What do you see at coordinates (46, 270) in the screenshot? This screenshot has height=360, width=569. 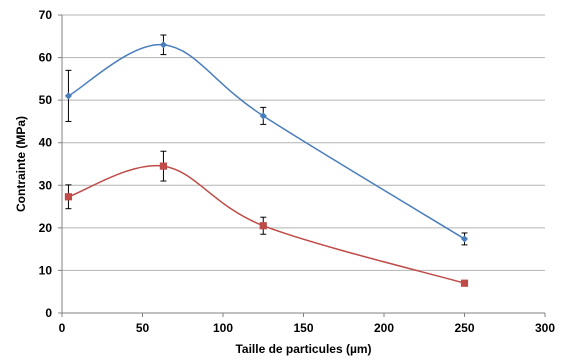 I see `y-tick-label: 10` at bounding box center [46, 270].